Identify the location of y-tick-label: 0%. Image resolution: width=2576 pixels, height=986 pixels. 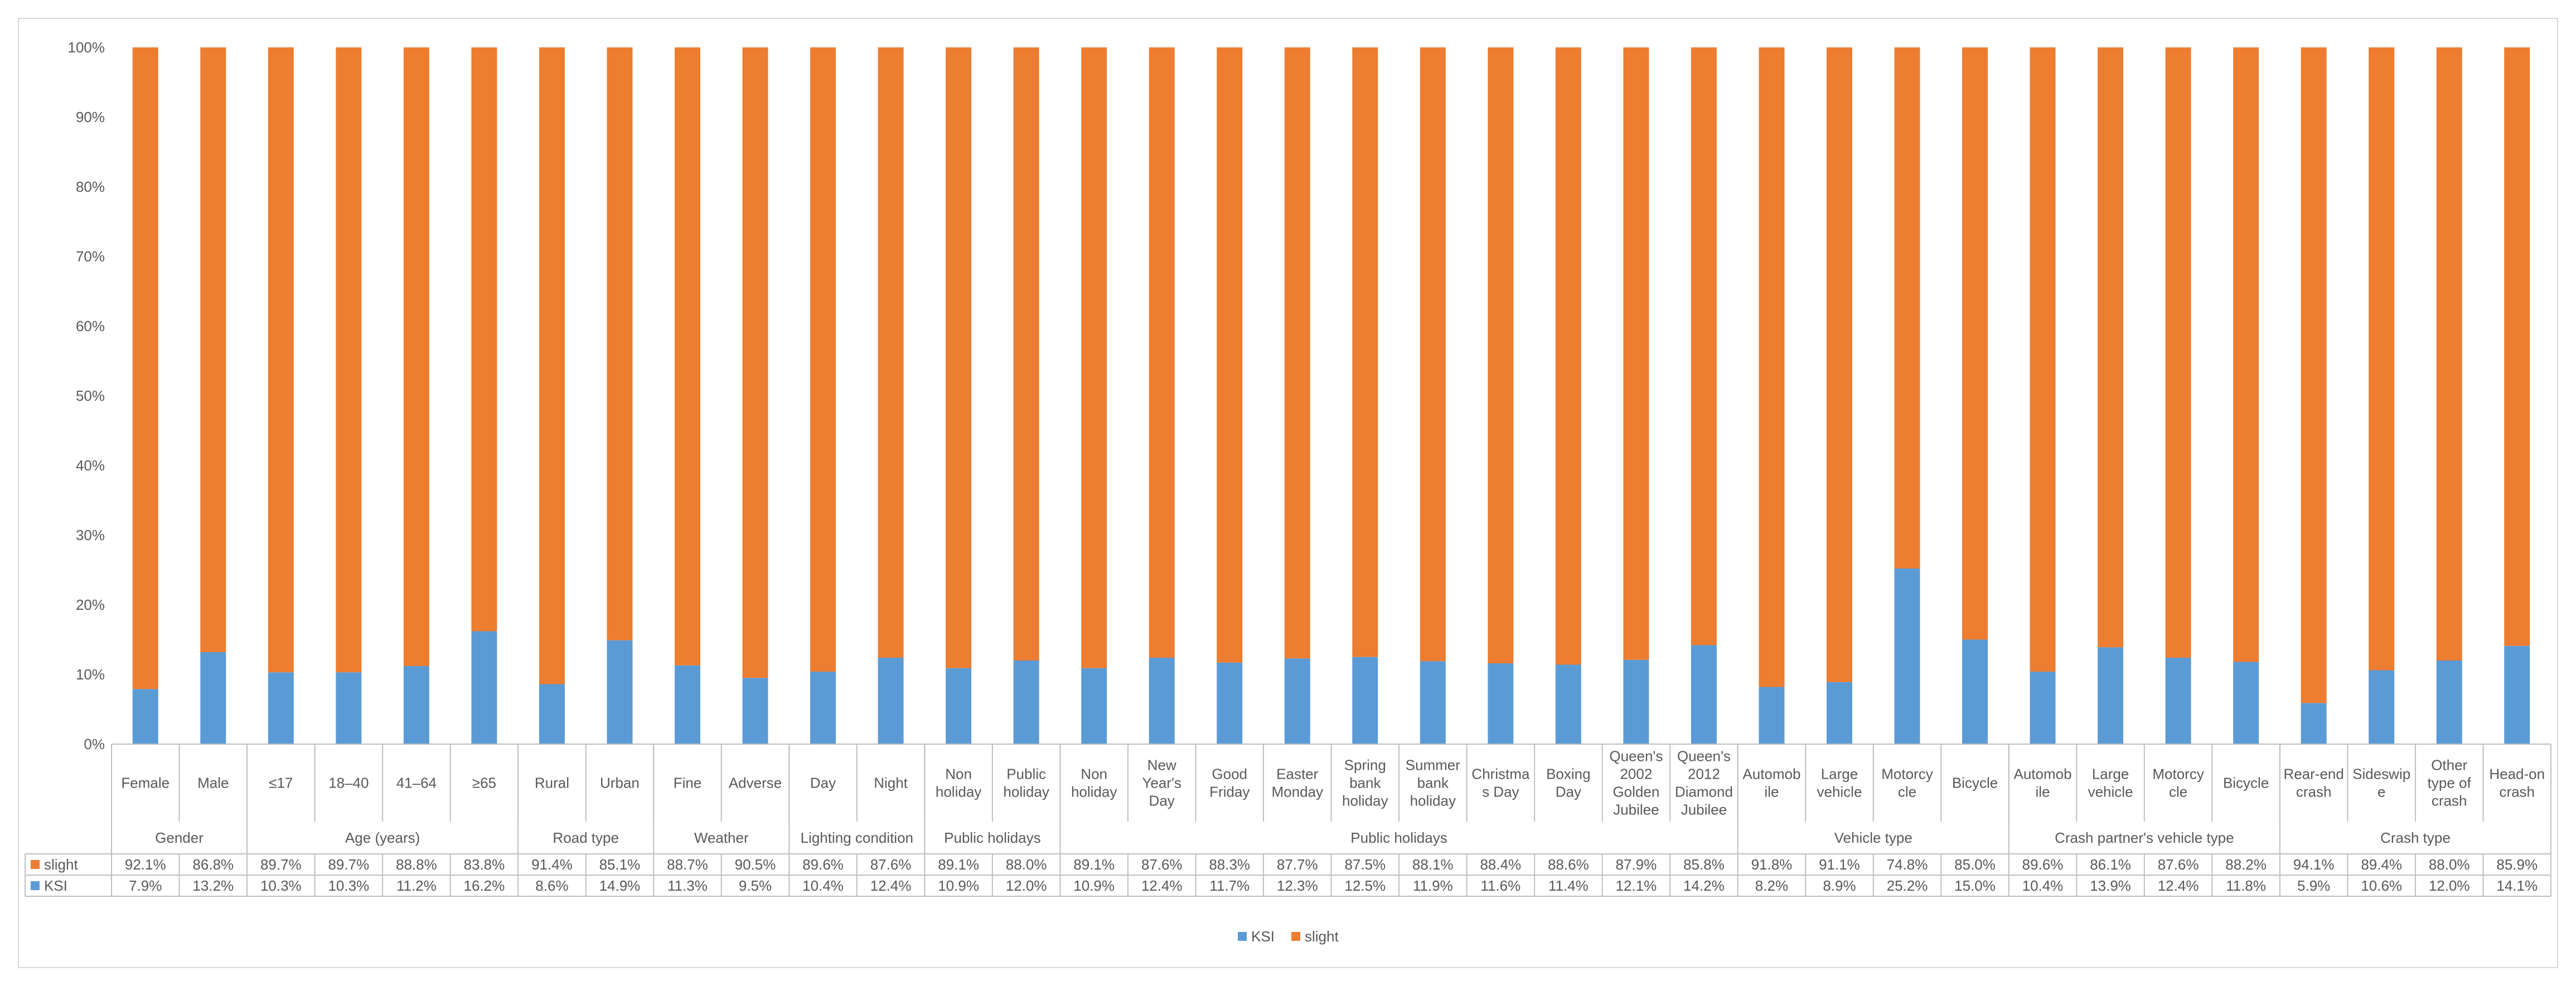
(94, 744).